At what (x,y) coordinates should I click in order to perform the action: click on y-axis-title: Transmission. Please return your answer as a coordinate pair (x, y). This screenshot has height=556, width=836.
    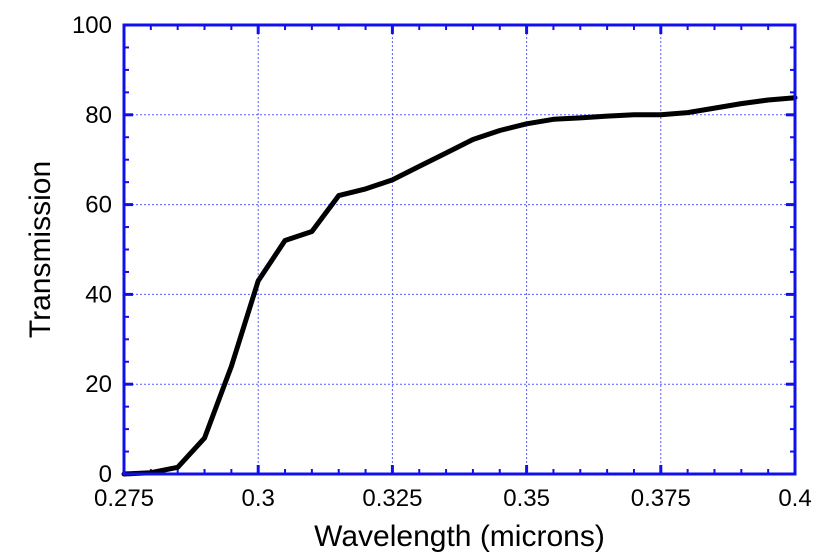
    Looking at the image, I should click on (40, 249).